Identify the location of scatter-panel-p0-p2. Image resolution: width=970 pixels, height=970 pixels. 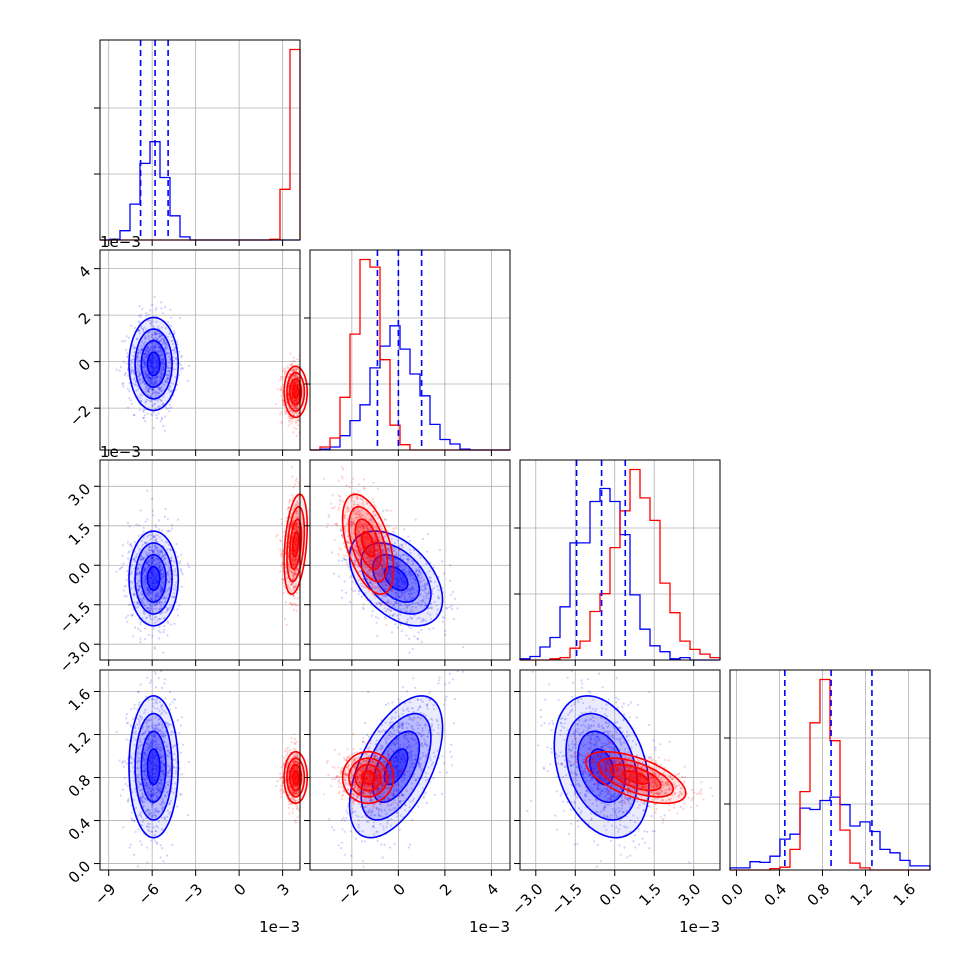
(201, 562).